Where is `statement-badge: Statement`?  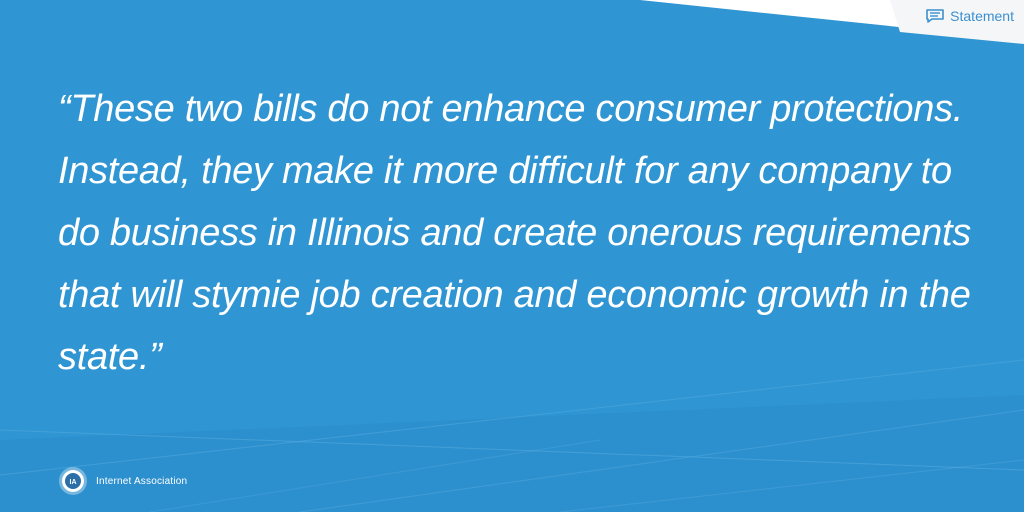
statement-badge: Statement is located at coordinates (970, 16).